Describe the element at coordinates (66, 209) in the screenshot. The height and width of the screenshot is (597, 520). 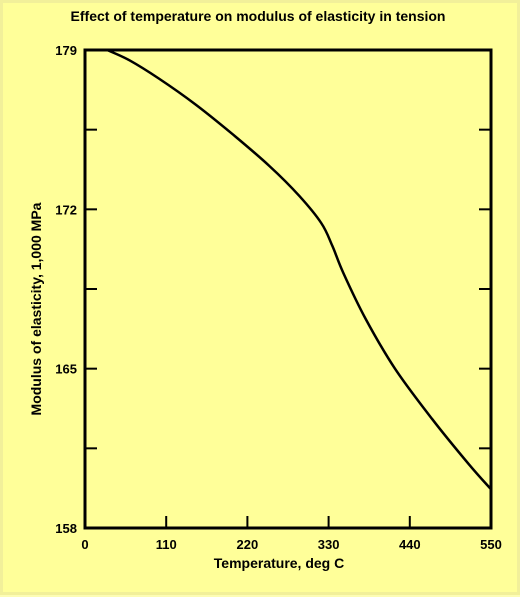
I see `y-tick-label: 172` at that location.